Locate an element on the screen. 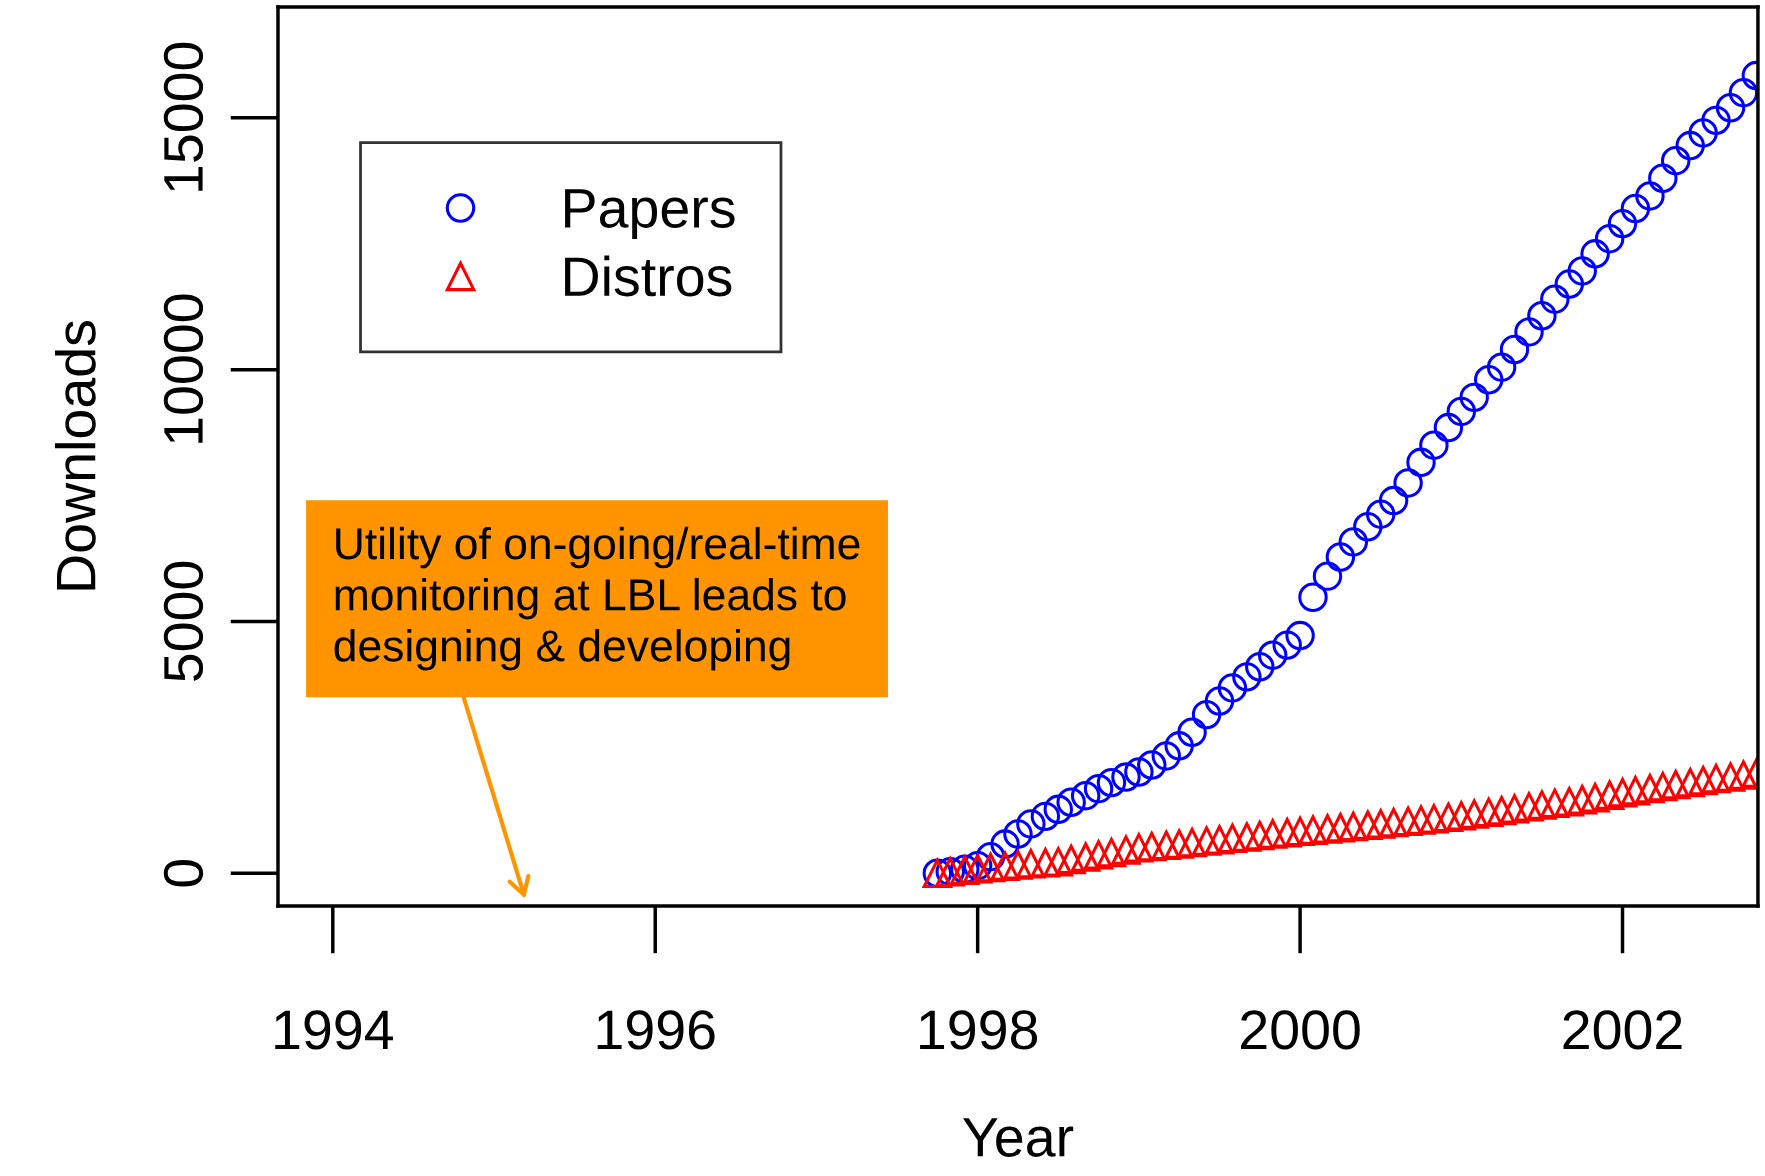 This screenshot has width=1765, height=1176. y-tick-label: 5000 is located at coordinates (183, 621).